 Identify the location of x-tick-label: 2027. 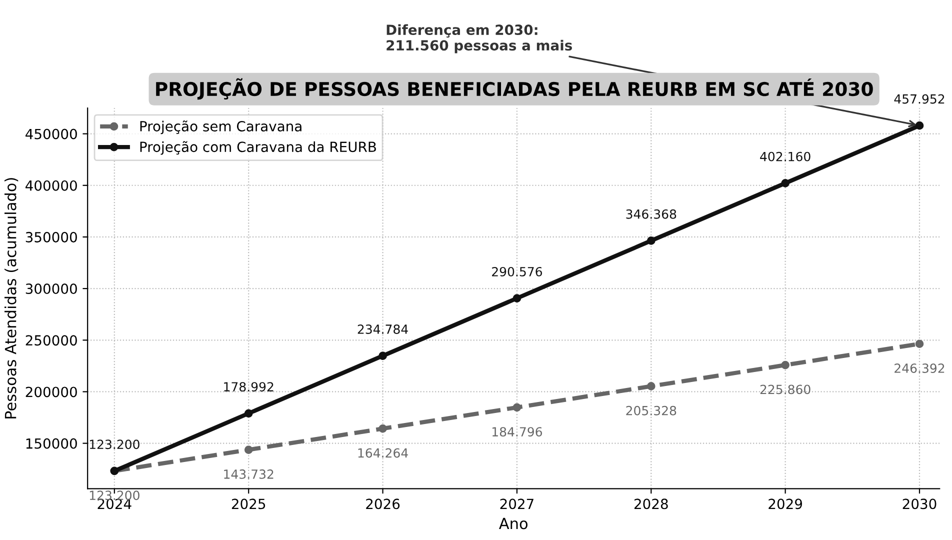
(517, 504).